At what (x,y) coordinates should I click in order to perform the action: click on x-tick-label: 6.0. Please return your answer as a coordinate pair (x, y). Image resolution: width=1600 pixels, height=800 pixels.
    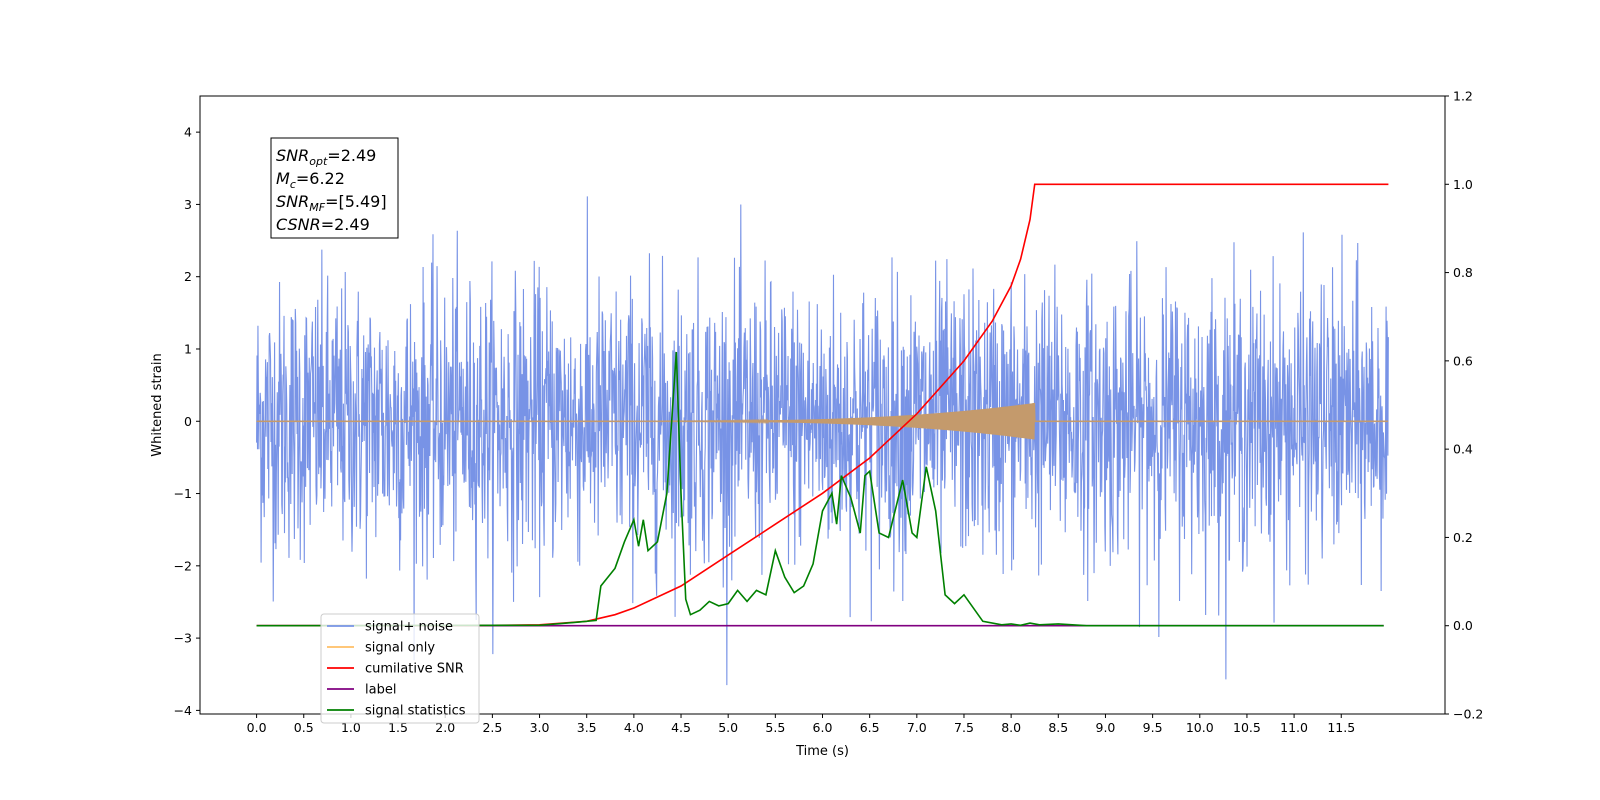
    Looking at the image, I should click on (823, 727).